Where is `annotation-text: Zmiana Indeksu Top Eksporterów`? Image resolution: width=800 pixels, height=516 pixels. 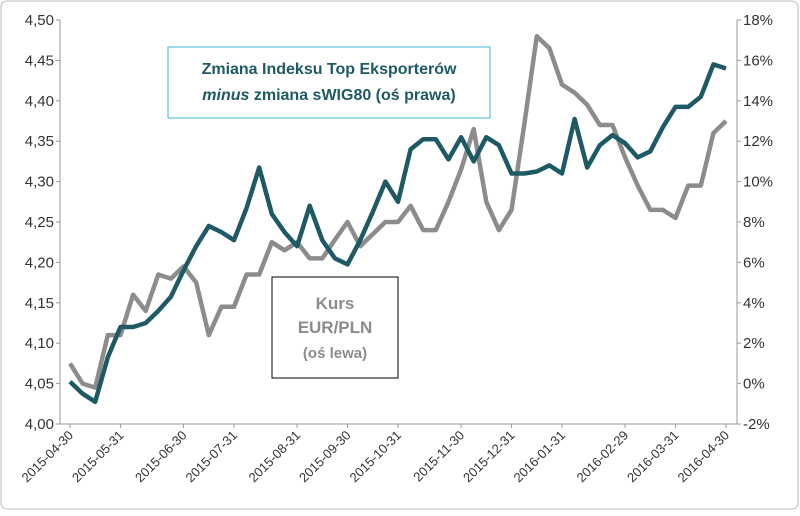
annotation-text: Zmiana Indeksu Top Eksporterów is located at coordinates (329, 69).